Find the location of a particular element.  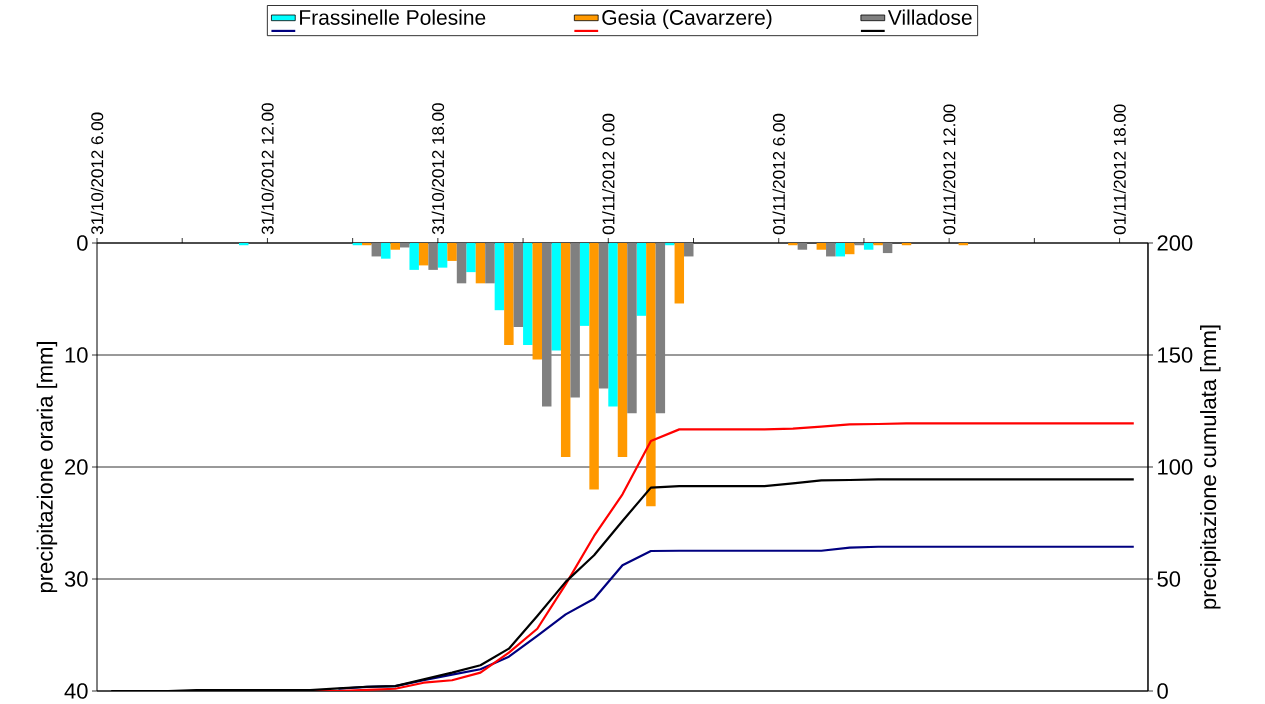

legend-label: Frassinelle Polesine is located at coordinates (393, 17).